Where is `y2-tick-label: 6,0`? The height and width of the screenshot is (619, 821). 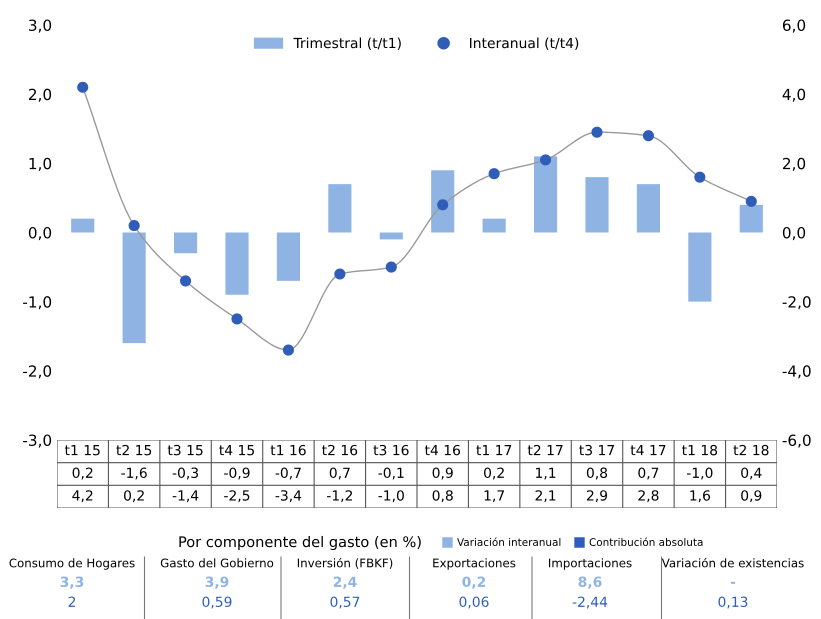
y2-tick-label: 6,0 is located at coordinates (794, 26).